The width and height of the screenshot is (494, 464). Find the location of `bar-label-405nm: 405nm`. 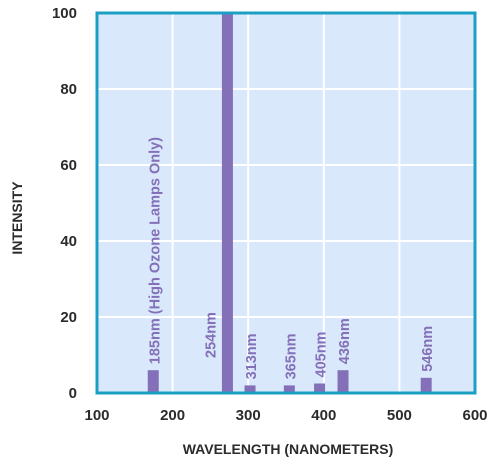

bar-label-405nm: 405nm is located at coordinates (322, 355).